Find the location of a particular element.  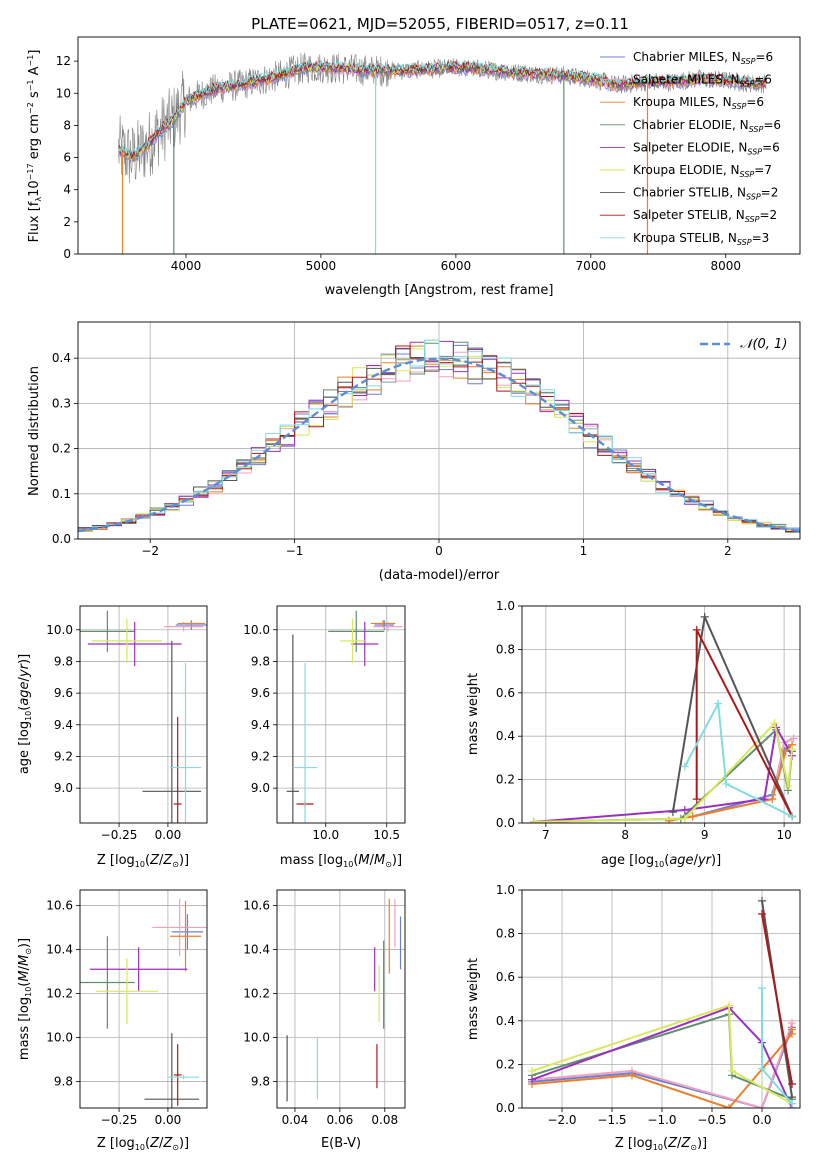

mass_vs_Z-axes: −0.25 0.00 9.8 10.0 10.2 10.4 10.6 is located at coordinates (127, 1008).